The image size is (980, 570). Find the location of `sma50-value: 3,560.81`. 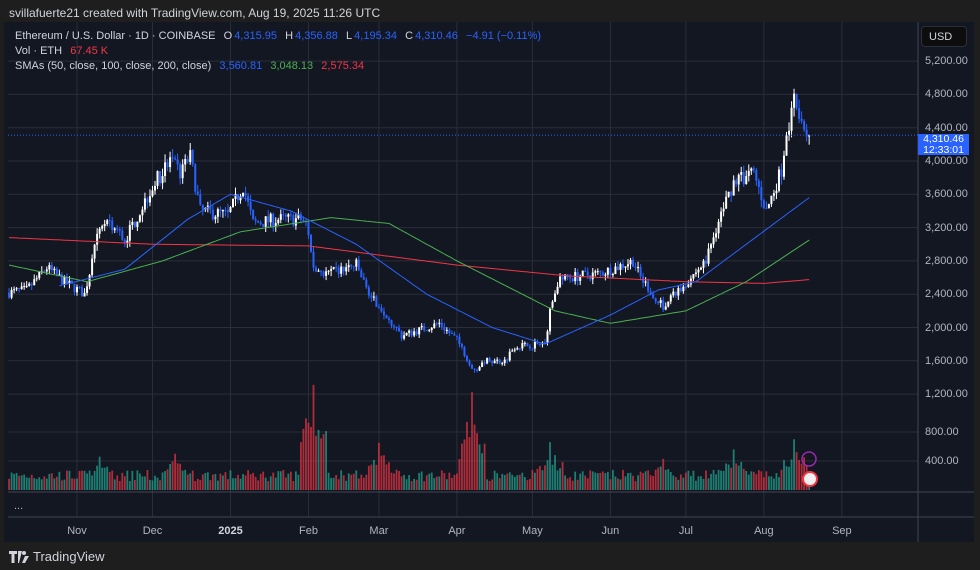

sma50-value: 3,560.81 is located at coordinates (241, 66).